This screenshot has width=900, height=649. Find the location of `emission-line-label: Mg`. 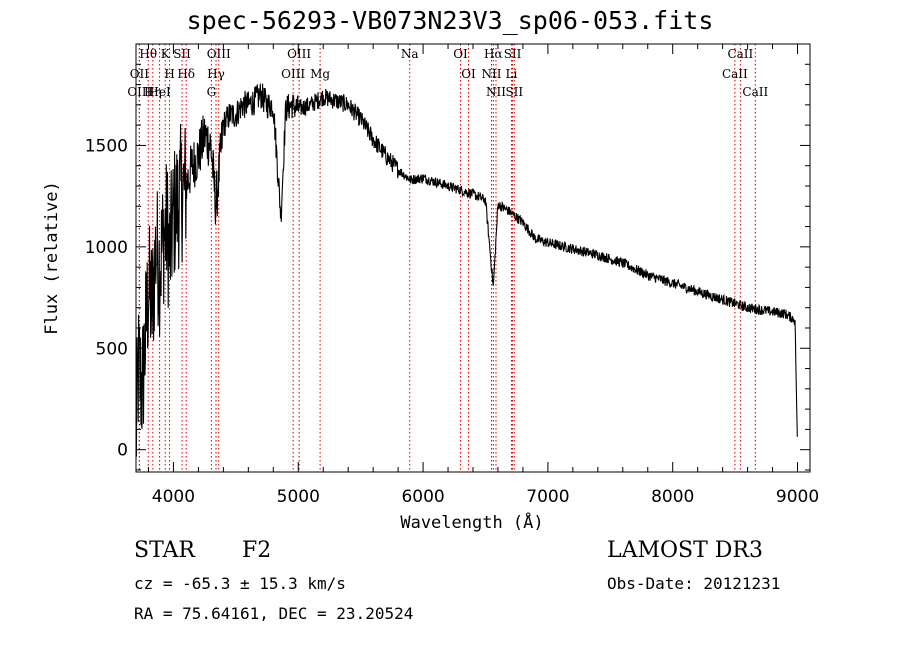

emission-line-label: Mg is located at coordinates (320, 74).